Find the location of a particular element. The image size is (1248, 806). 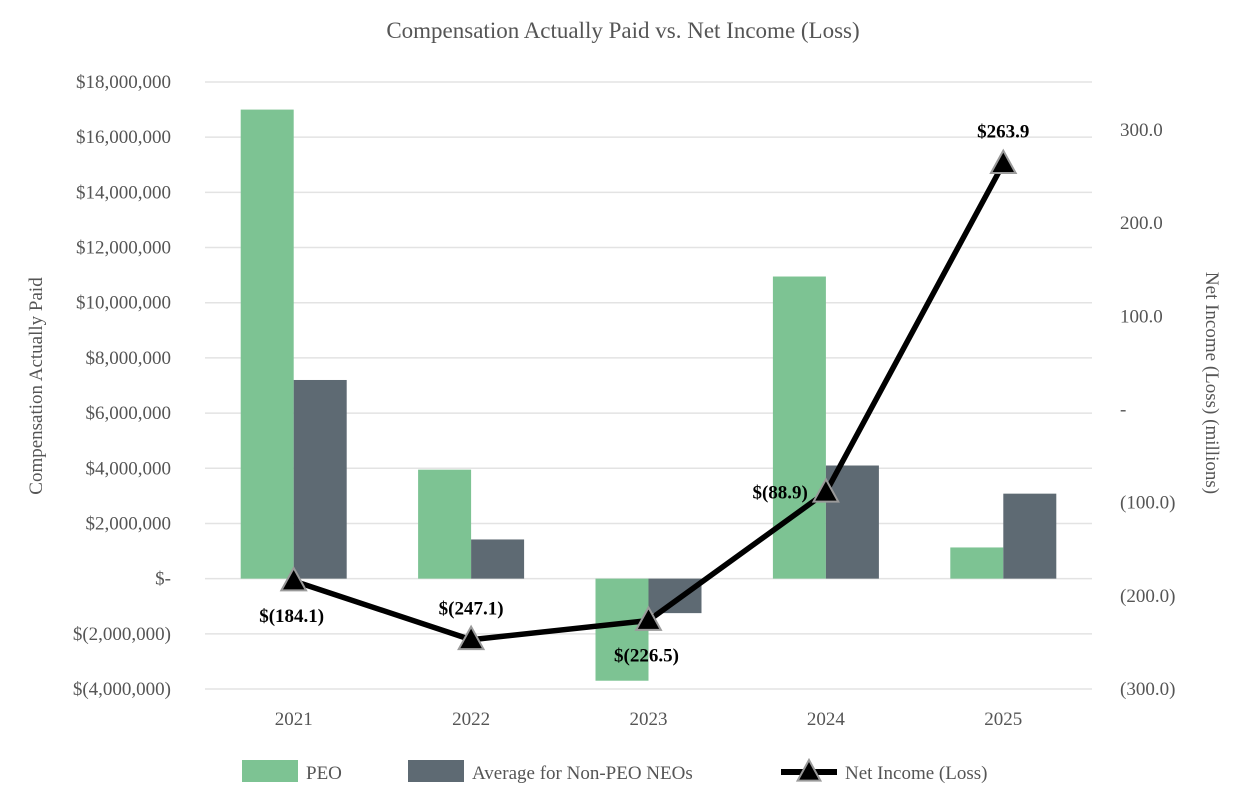

legend-label-peo: PEO is located at coordinates (324, 773).